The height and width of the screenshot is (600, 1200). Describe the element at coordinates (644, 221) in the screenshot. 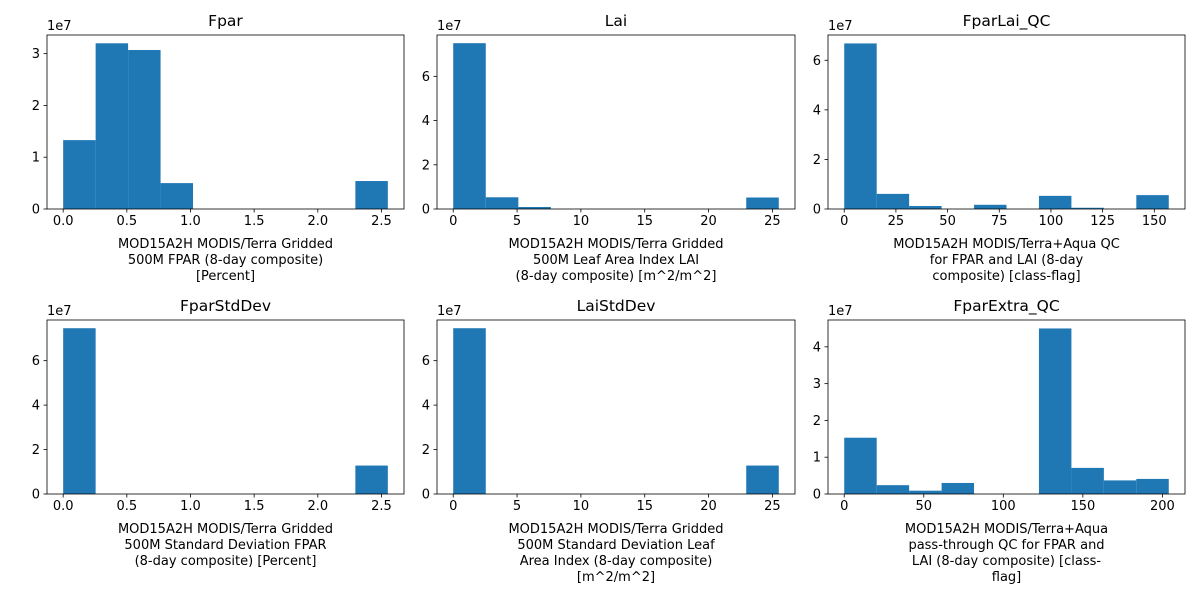

I see `x-tick-label: 15` at that location.